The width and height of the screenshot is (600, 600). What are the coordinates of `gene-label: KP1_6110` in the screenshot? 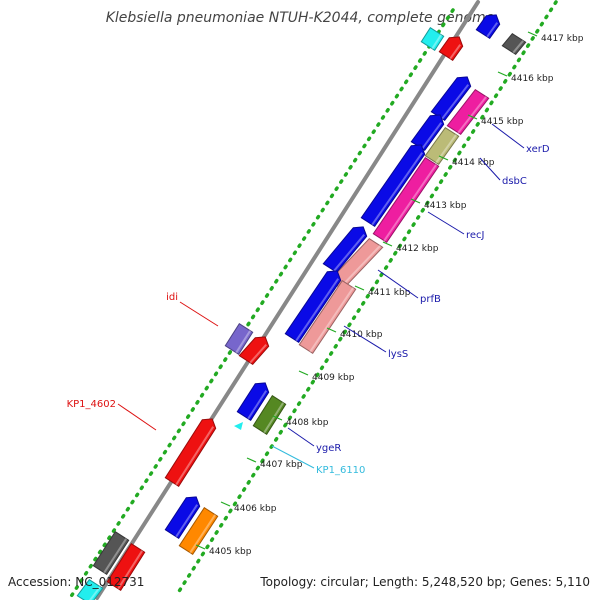 It's located at (340, 470).